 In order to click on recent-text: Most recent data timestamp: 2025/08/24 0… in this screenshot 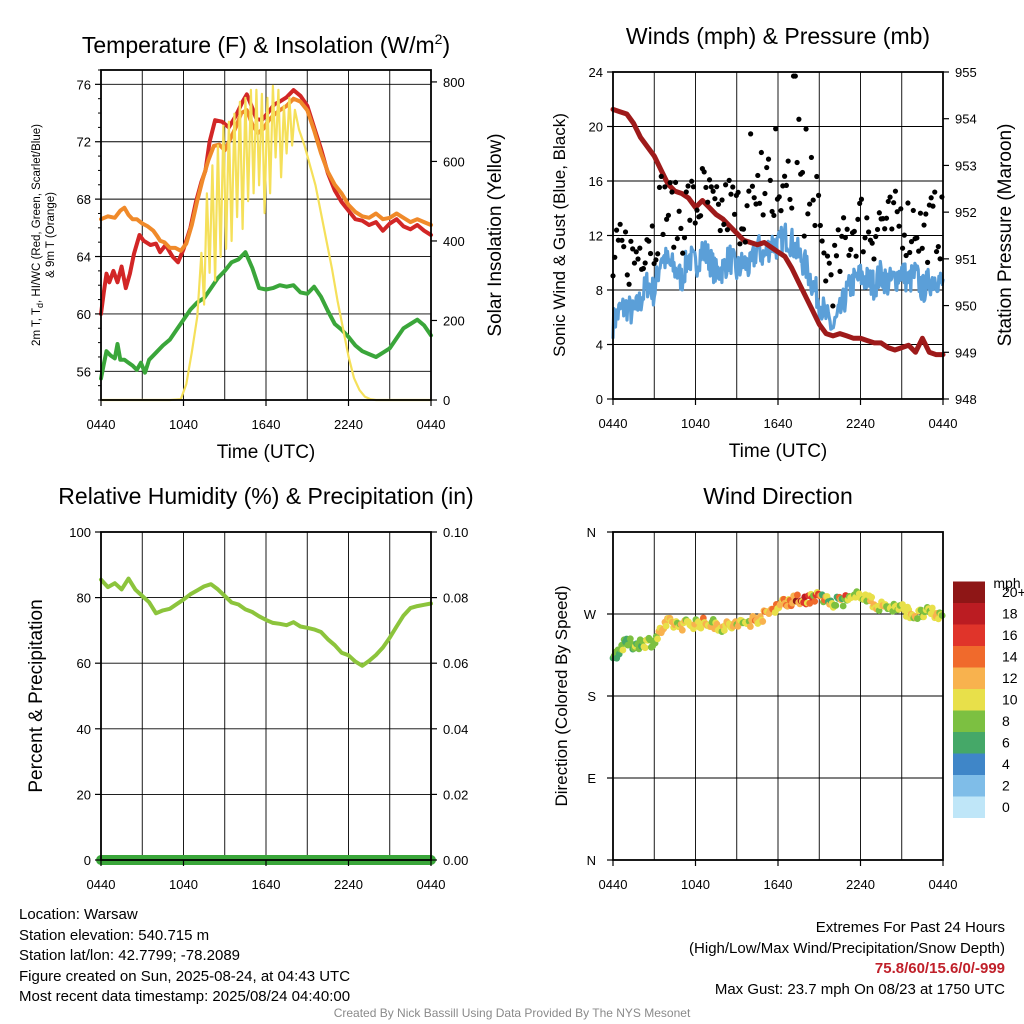, I will do `click(185, 996)`.